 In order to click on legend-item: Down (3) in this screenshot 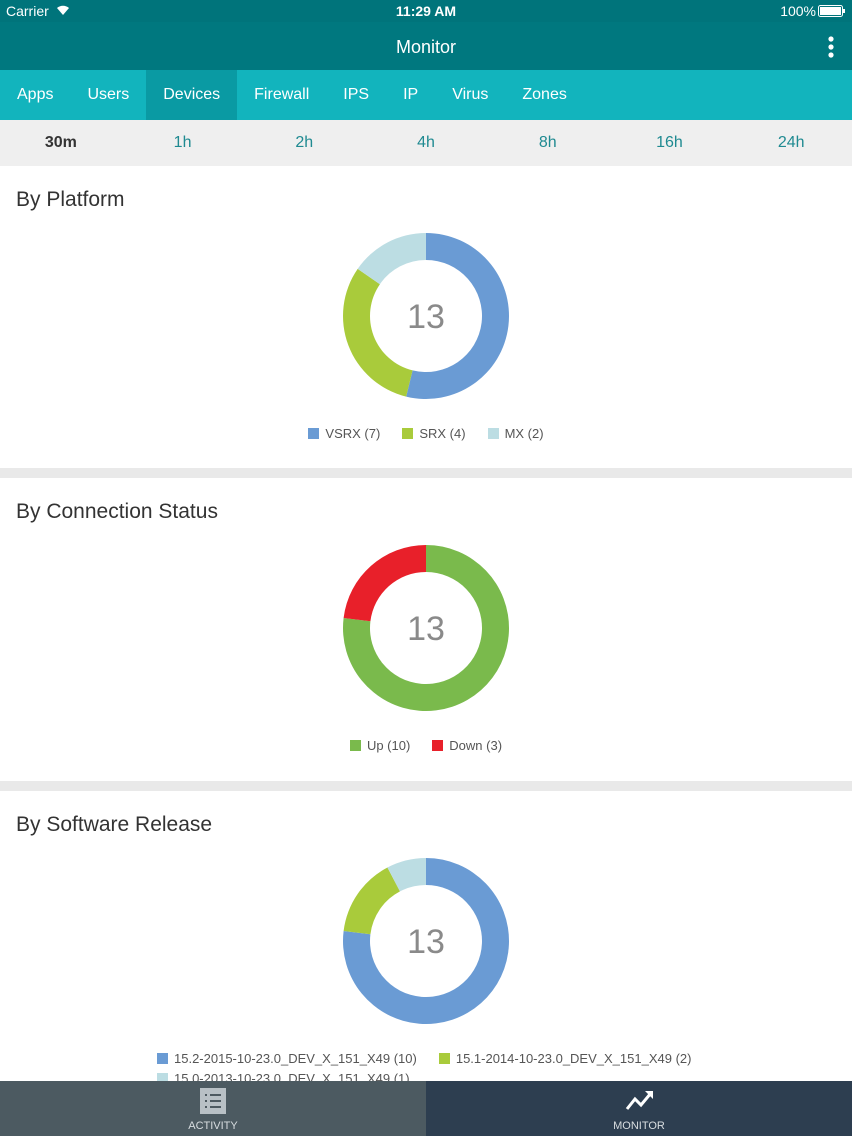, I will do `click(467, 745)`.